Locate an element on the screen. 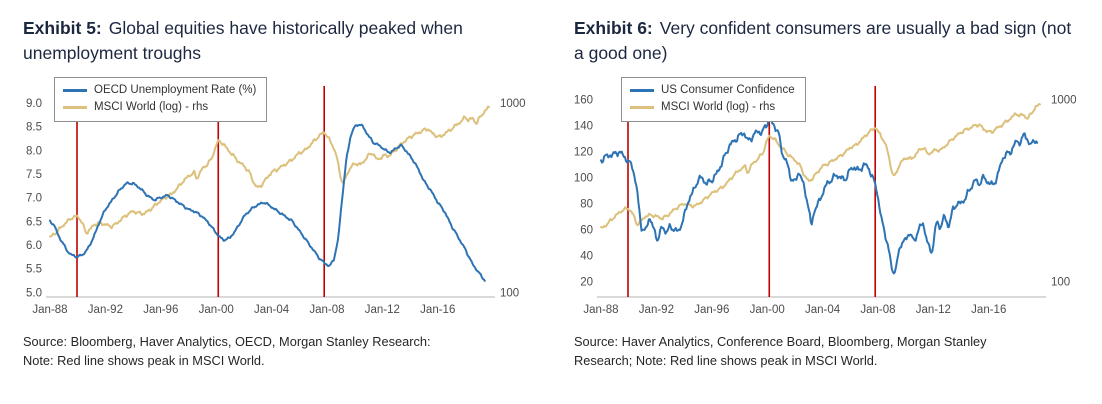  left-axis-tick-label: 6.5 is located at coordinates (34, 222).